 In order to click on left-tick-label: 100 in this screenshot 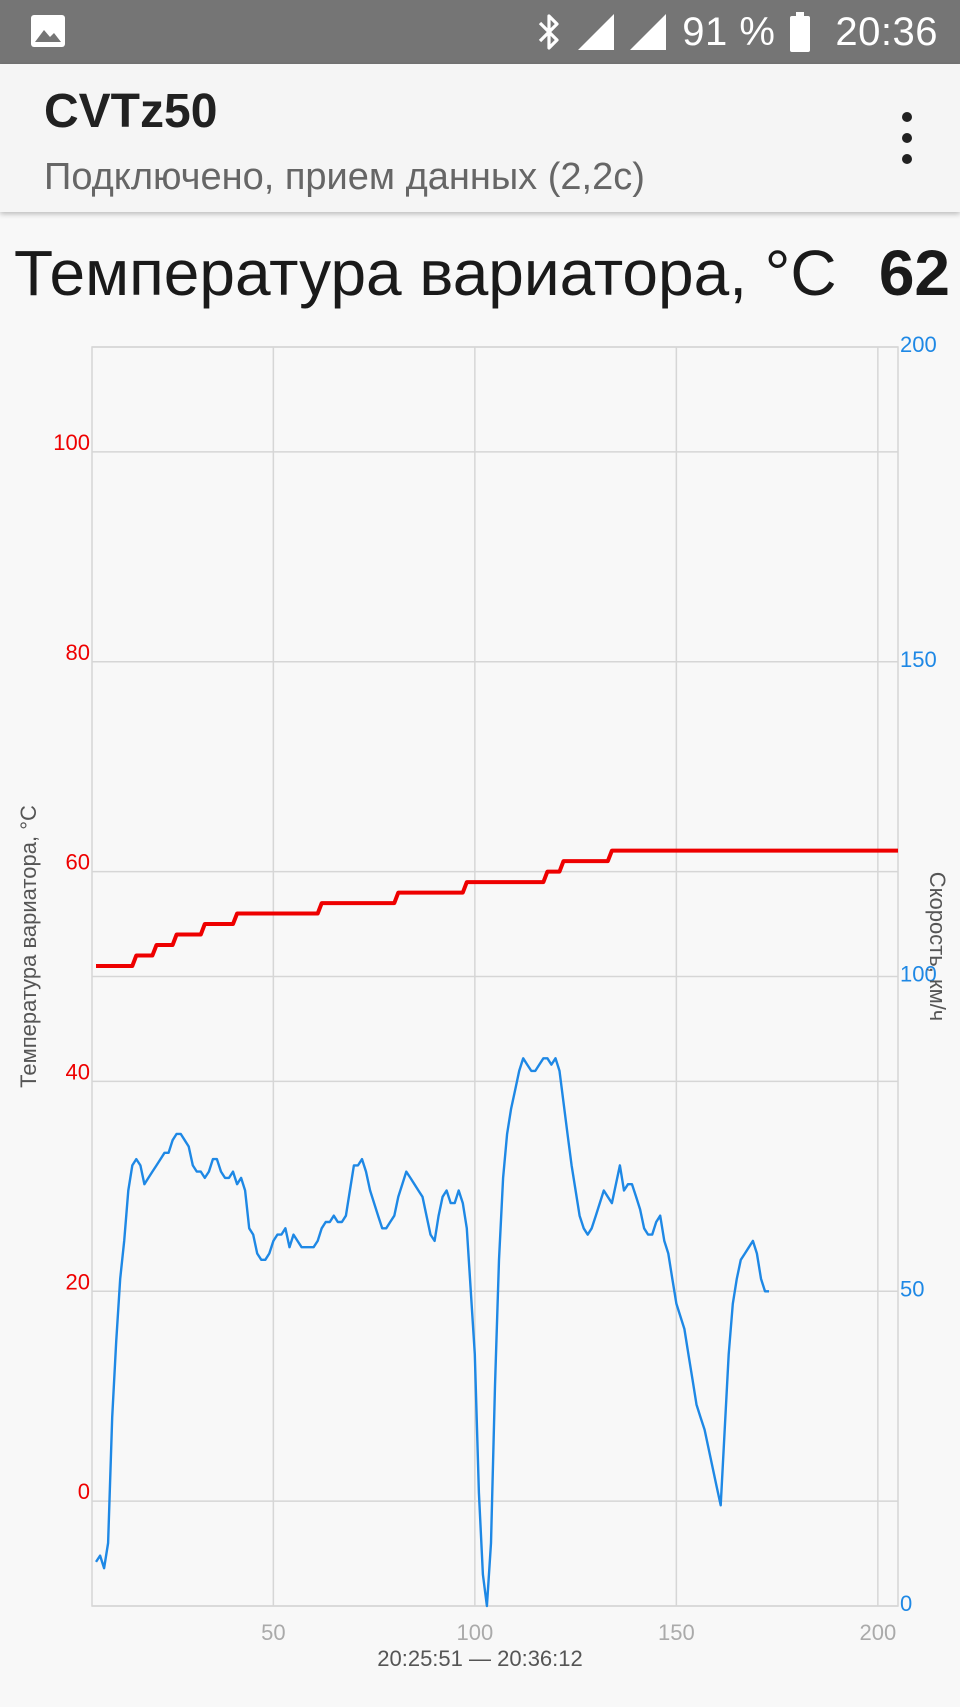, I will do `click(71, 442)`.